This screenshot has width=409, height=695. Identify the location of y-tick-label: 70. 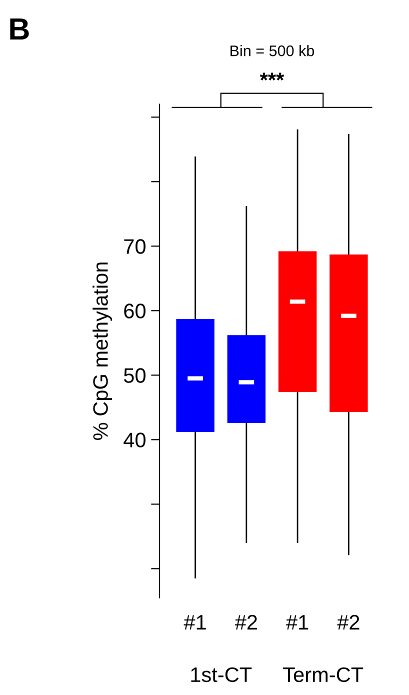
(135, 246).